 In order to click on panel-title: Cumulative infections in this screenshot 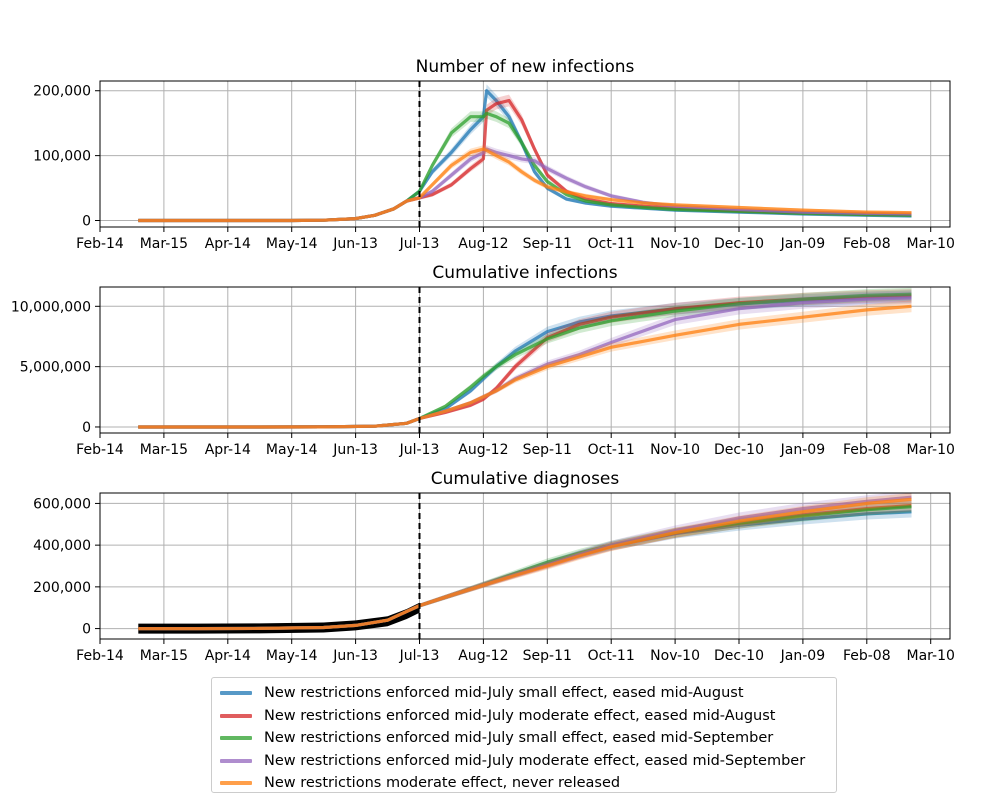, I will do `click(524, 273)`.